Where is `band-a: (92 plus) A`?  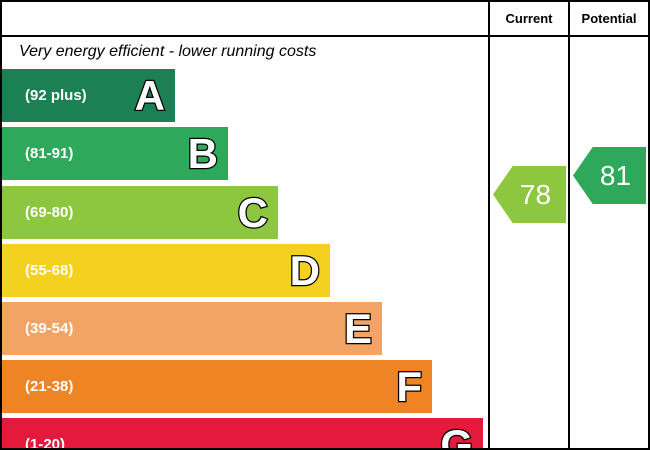
band-a: (92 plus) A is located at coordinates (88, 95).